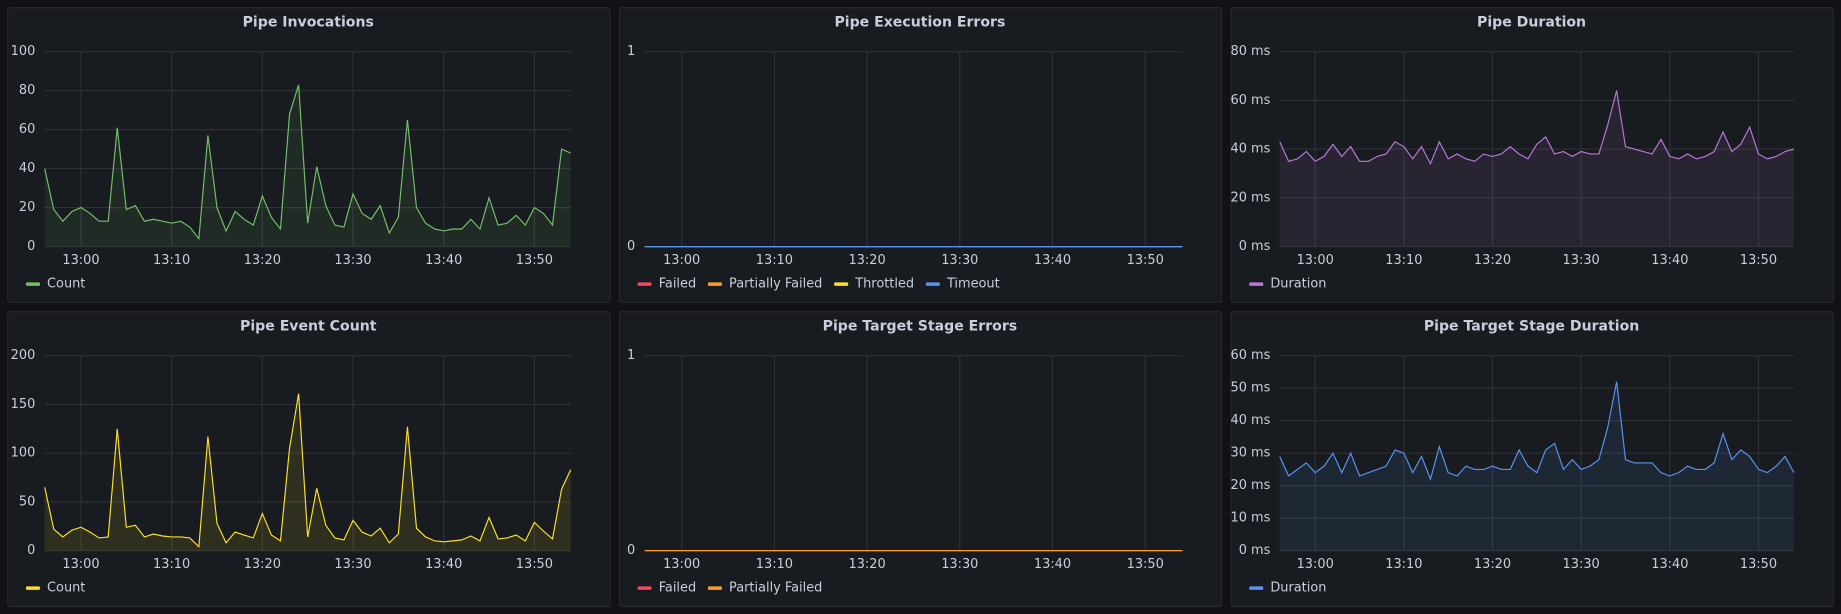 Image resolution: width=1841 pixels, height=614 pixels. Describe the element at coordinates (973, 284) in the screenshot. I see `legend-label: Timeout` at that location.